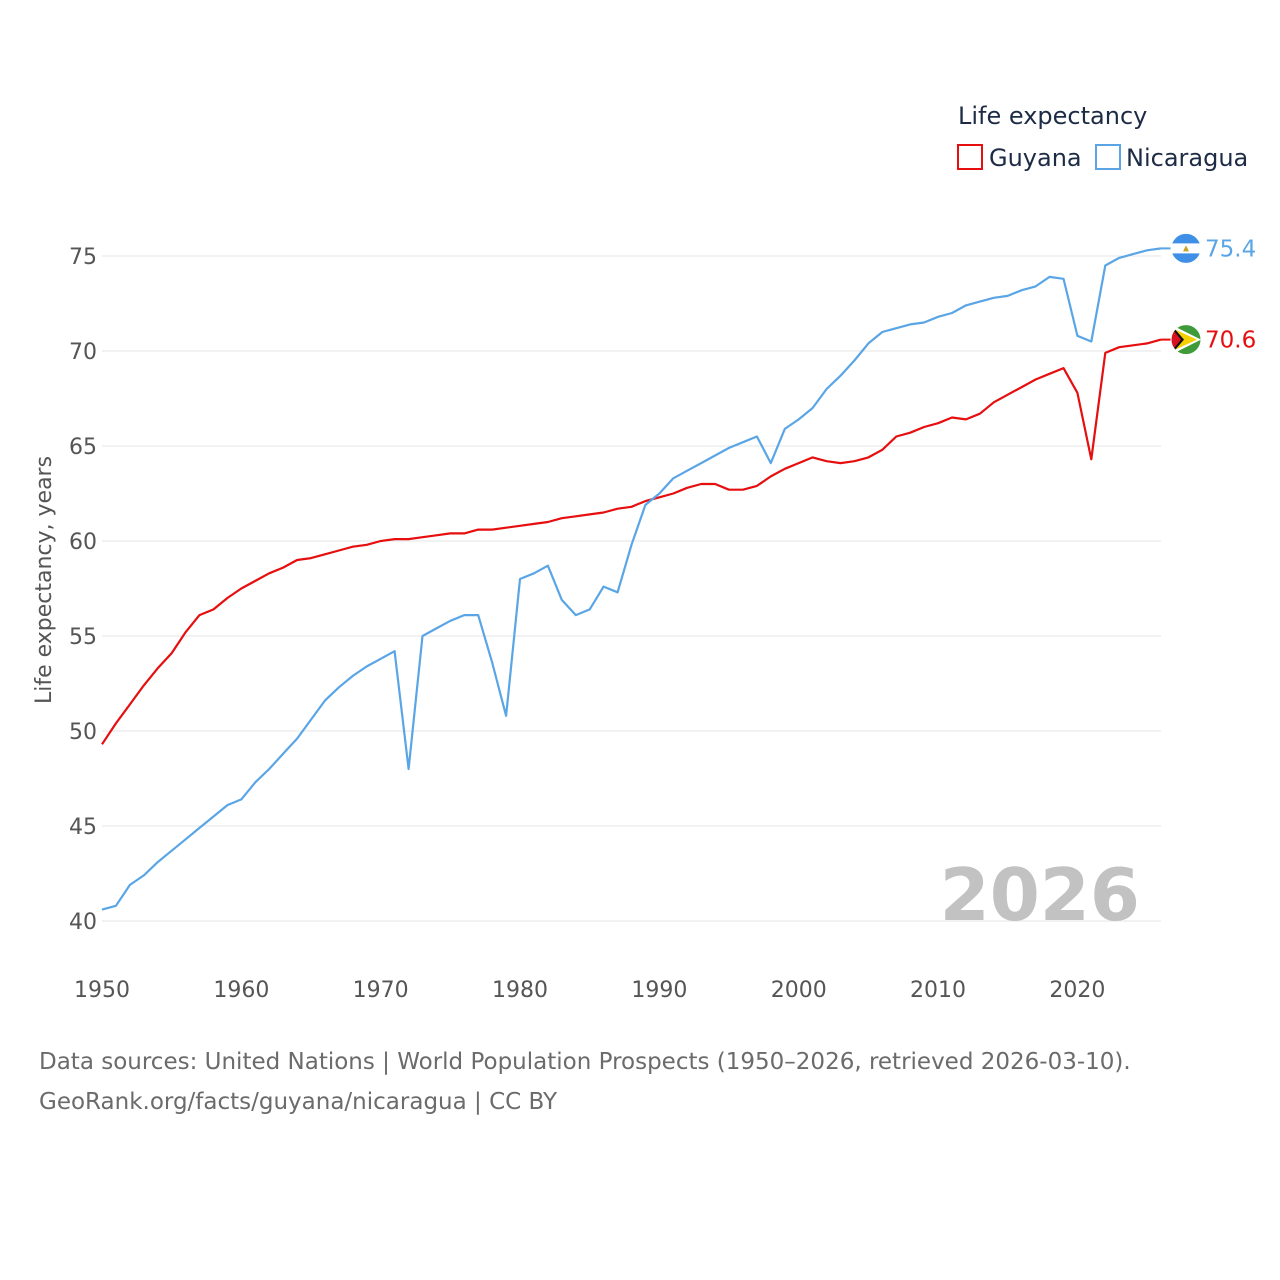 This screenshot has width=1280, height=1280. Describe the element at coordinates (589, 990) in the screenshot. I see `x-axis-ticks: 1950 1960 1970 1980 1990 2000 2010 2020` at that location.